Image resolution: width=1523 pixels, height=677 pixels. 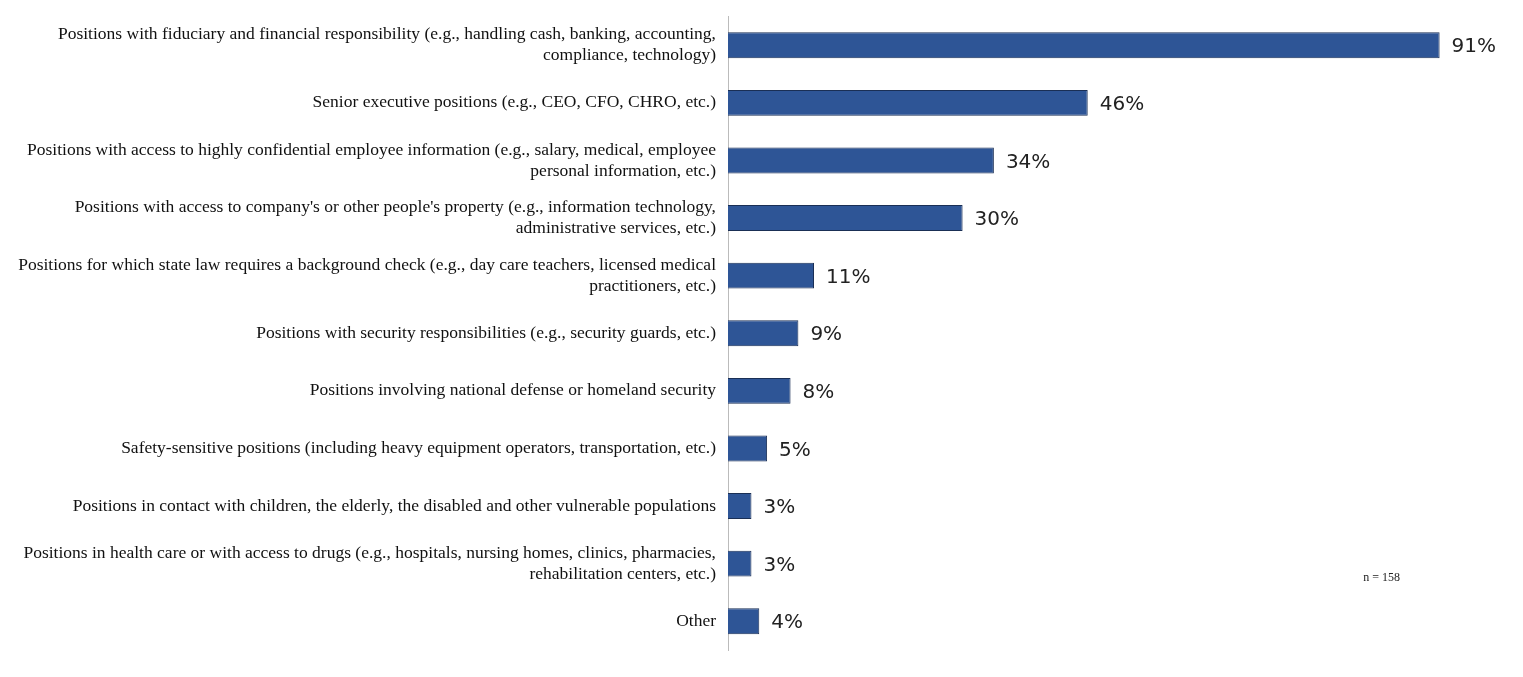 What do you see at coordinates (1122, 103) in the screenshot?
I see `data-label: 46%` at bounding box center [1122, 103].